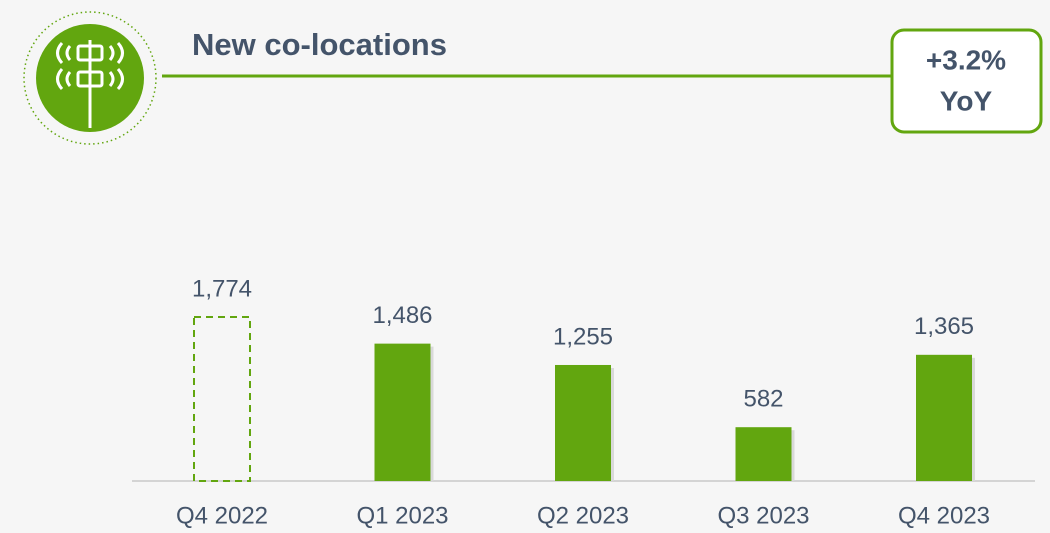 The image size is (1050, 533). I want to click on chart-title: New co-locations, so click(319, 44).